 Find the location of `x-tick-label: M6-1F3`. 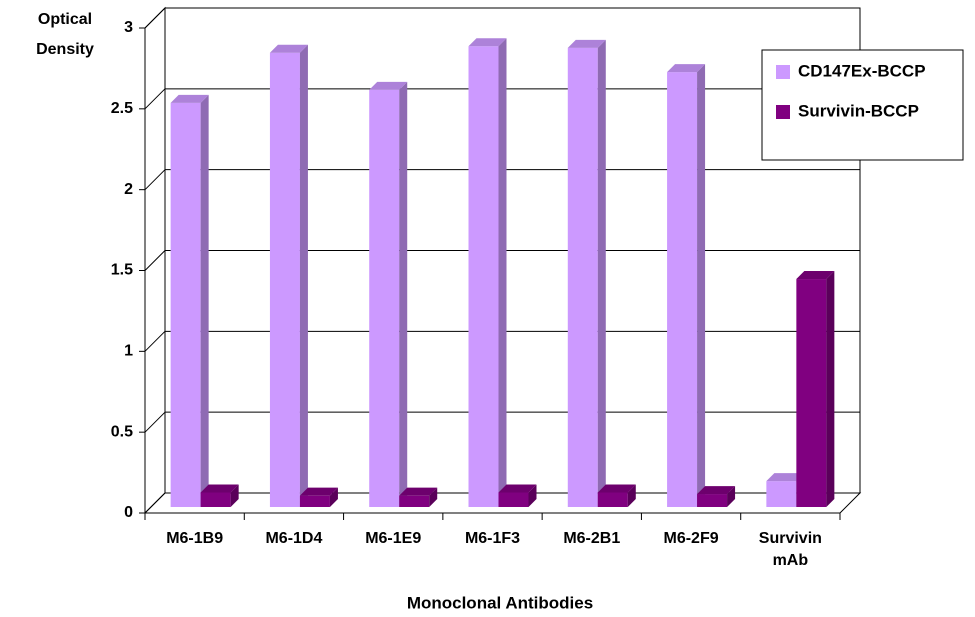

x-tick-label: M6-1F3 is located at coordinates (492, 538).